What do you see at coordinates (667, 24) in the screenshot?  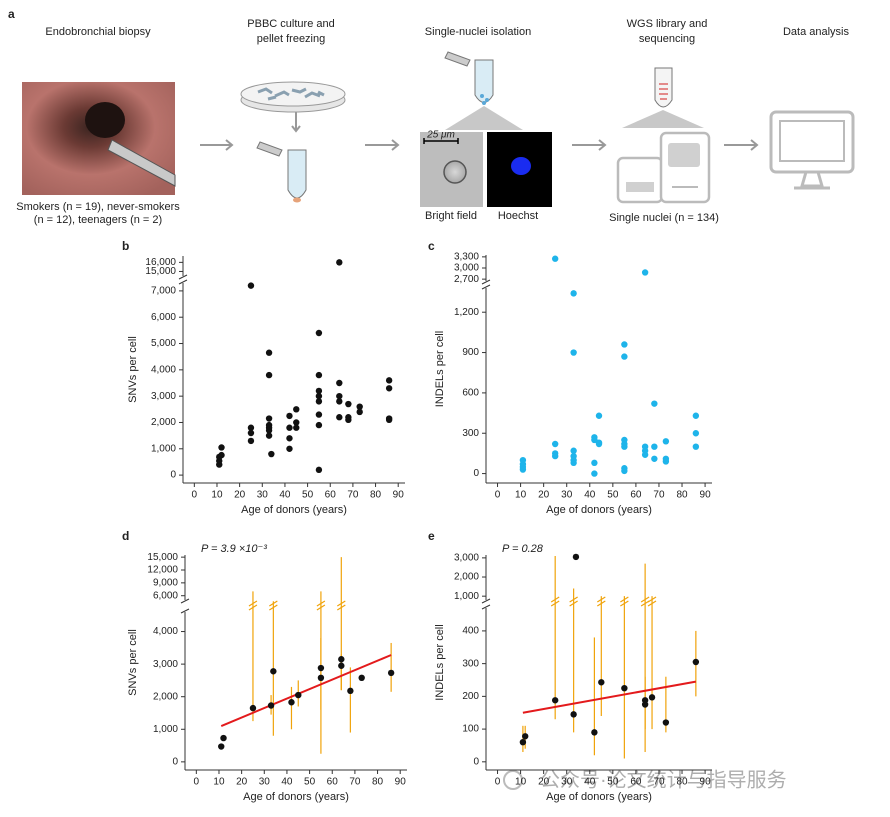 I see `step-title: WGS library and` at bounding box center [667, 24].